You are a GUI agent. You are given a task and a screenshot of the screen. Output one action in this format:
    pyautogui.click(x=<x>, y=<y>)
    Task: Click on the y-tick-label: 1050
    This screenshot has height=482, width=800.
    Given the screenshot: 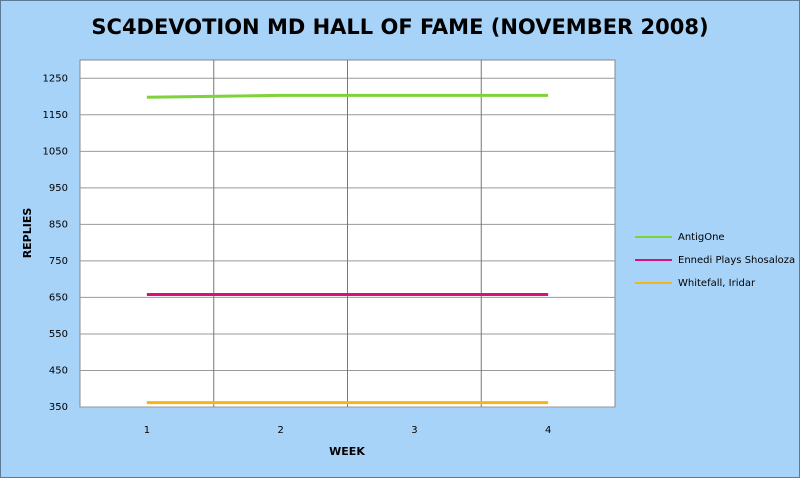 What is the action you would take?
    pyautogui.click(x=55, y=151)
    